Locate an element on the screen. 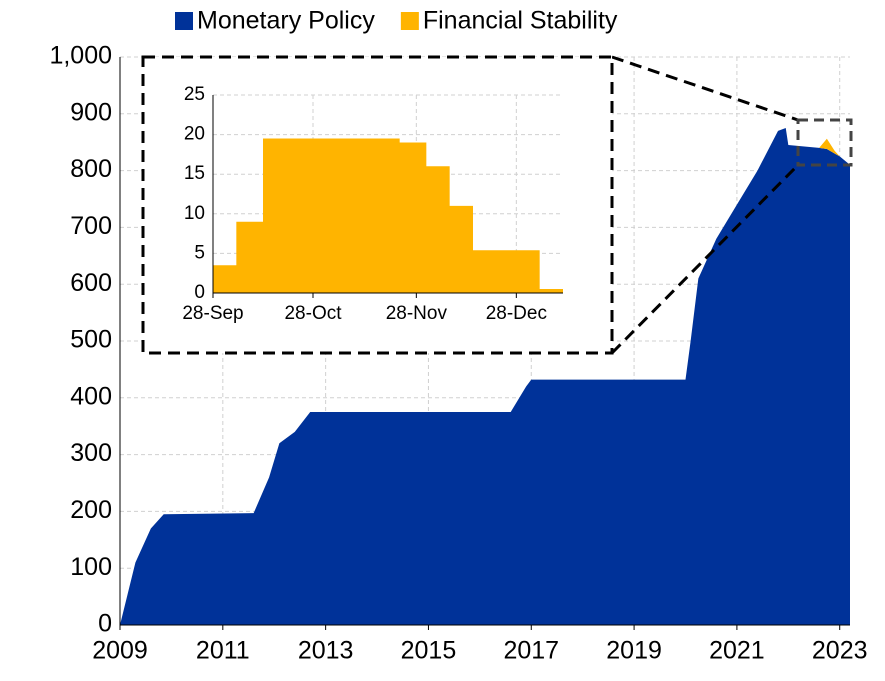  area is located at coordinates (388, 215).